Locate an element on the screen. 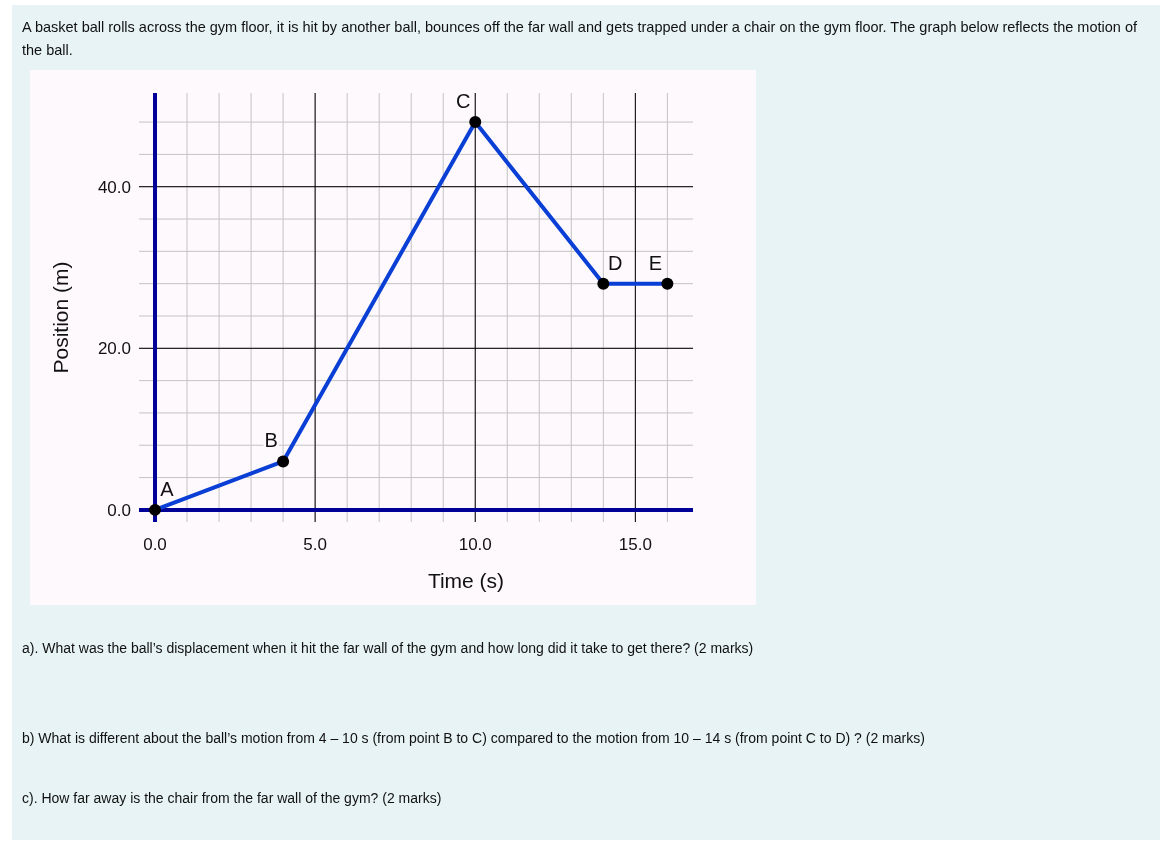 The image size is (1162, 841). y-tick-label: 20.0 is located at coordinates (114, 349).